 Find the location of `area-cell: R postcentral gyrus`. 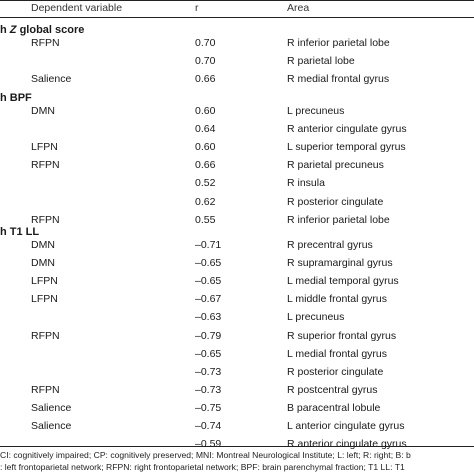

area-cell: R postcentral gyrus is located at coordinates (332, 389).